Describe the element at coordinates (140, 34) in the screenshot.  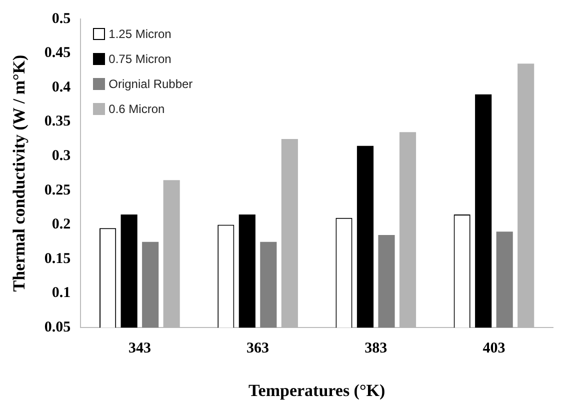
I see `legend-label: 1.25 Micron` at that location.